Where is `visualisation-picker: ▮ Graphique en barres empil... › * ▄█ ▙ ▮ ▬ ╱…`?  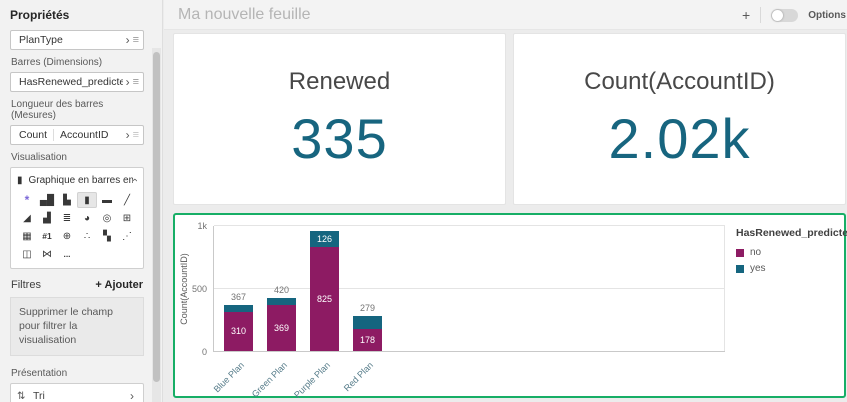 visualisation-picker: ▮ Graphique en barres empil... › * ▄█ ▙ ▮ ▬ ╱… is located at coordinates (77, 218).